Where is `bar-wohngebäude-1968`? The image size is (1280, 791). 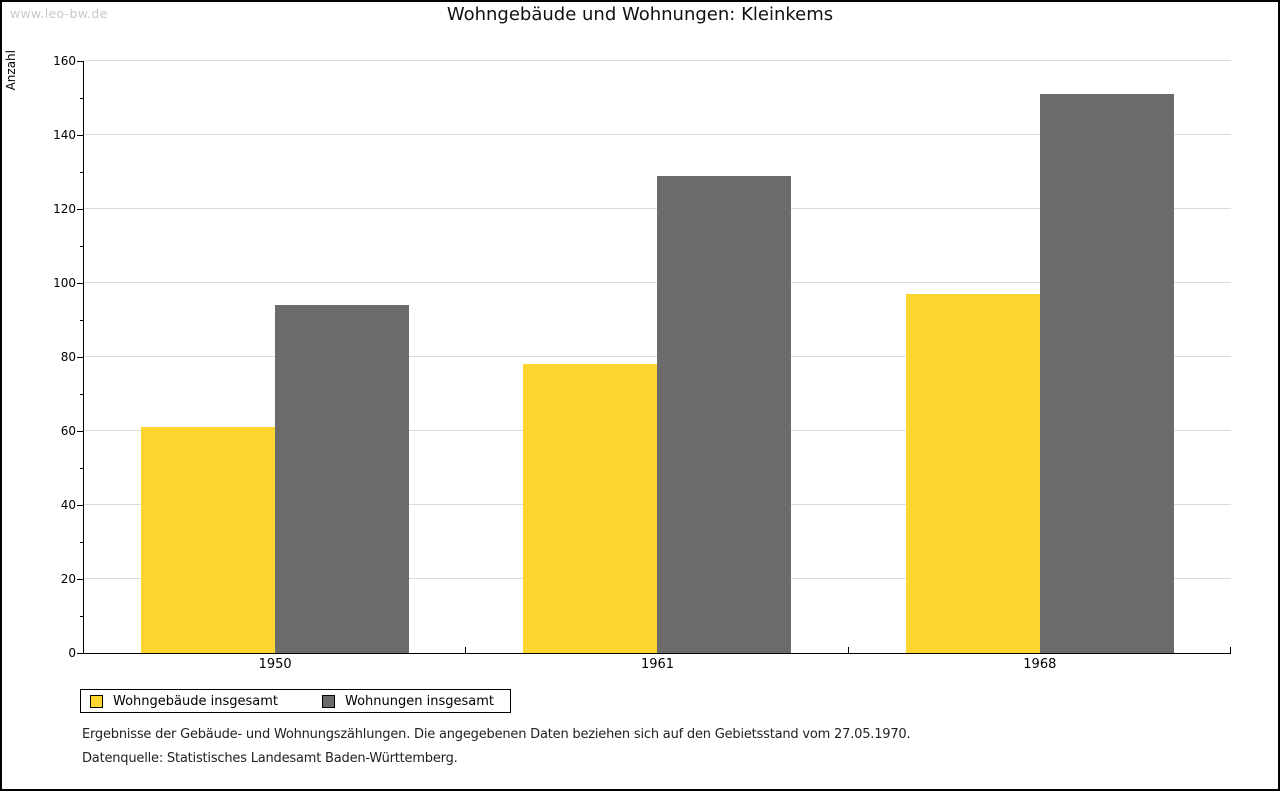
bar-wohngebäude-1968 is located at coordinates (972, 473).